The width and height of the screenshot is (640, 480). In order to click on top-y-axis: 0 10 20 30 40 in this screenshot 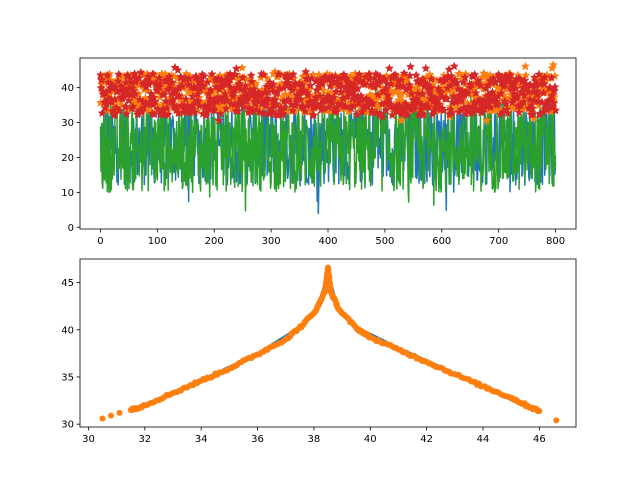, I will do `click(70, 158)`.